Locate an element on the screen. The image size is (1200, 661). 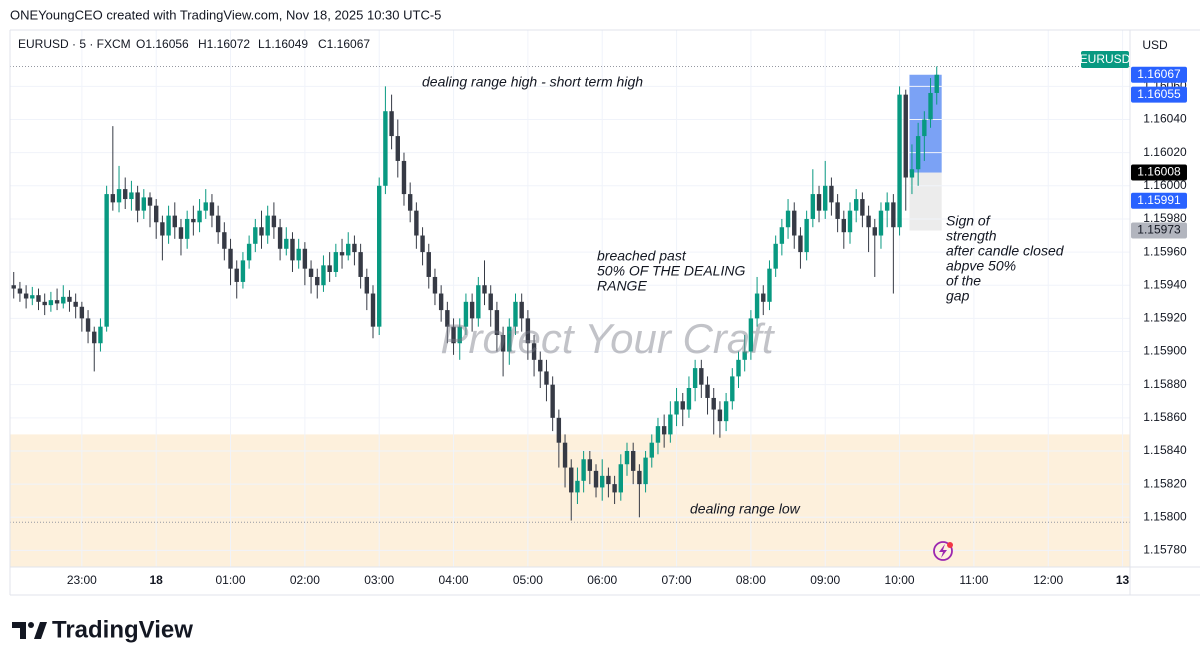
y-tick-label: 1.15880 is located at coordinates (1165, 384).